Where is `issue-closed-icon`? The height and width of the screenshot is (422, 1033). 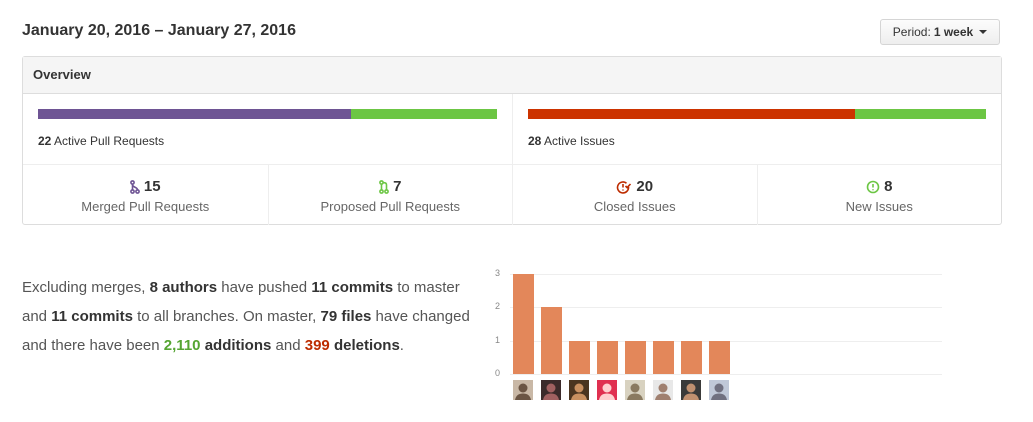 issue-closed-icon is located at coordinates (624, 187).